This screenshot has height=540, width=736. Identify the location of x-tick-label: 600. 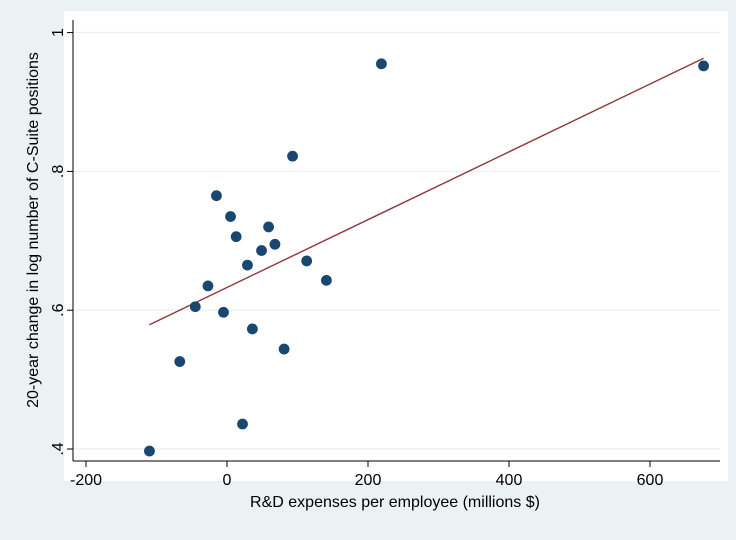
(650, 480).